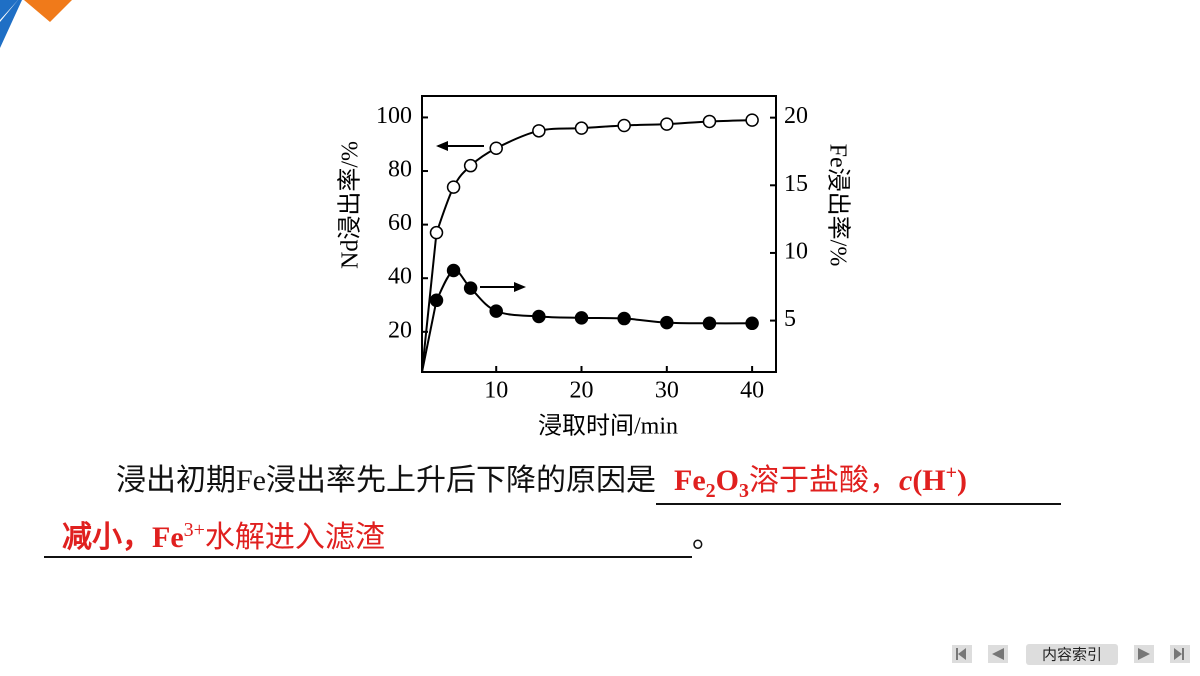 This screenshot has height=676, width=1200. Describe the element at coordinates (690, 480) in the screenshot. I see `answer-text: Fe` at that location.